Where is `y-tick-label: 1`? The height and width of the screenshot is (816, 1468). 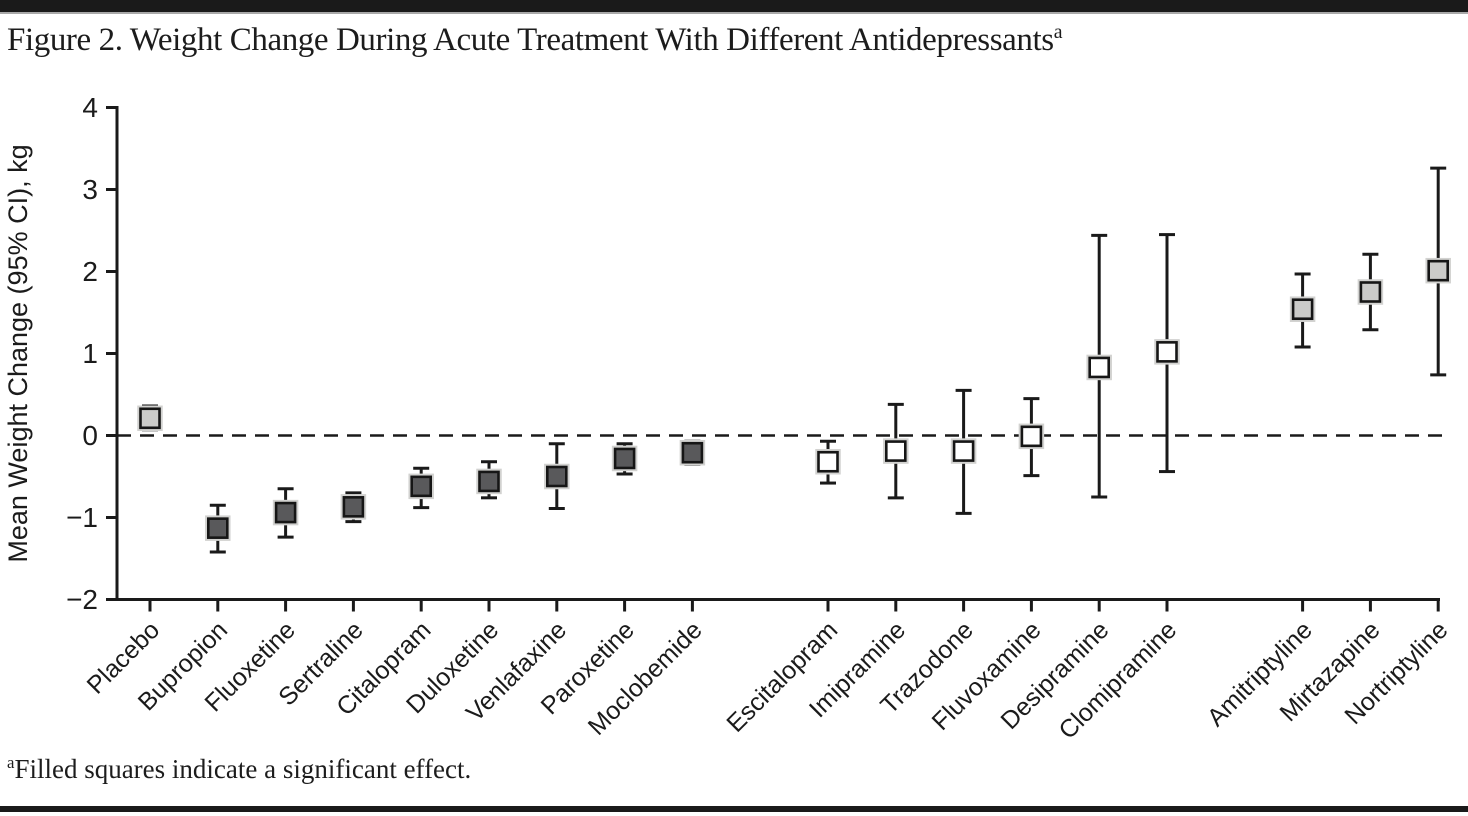 y-tick-label: 1 is located at coordinates (90, 353).